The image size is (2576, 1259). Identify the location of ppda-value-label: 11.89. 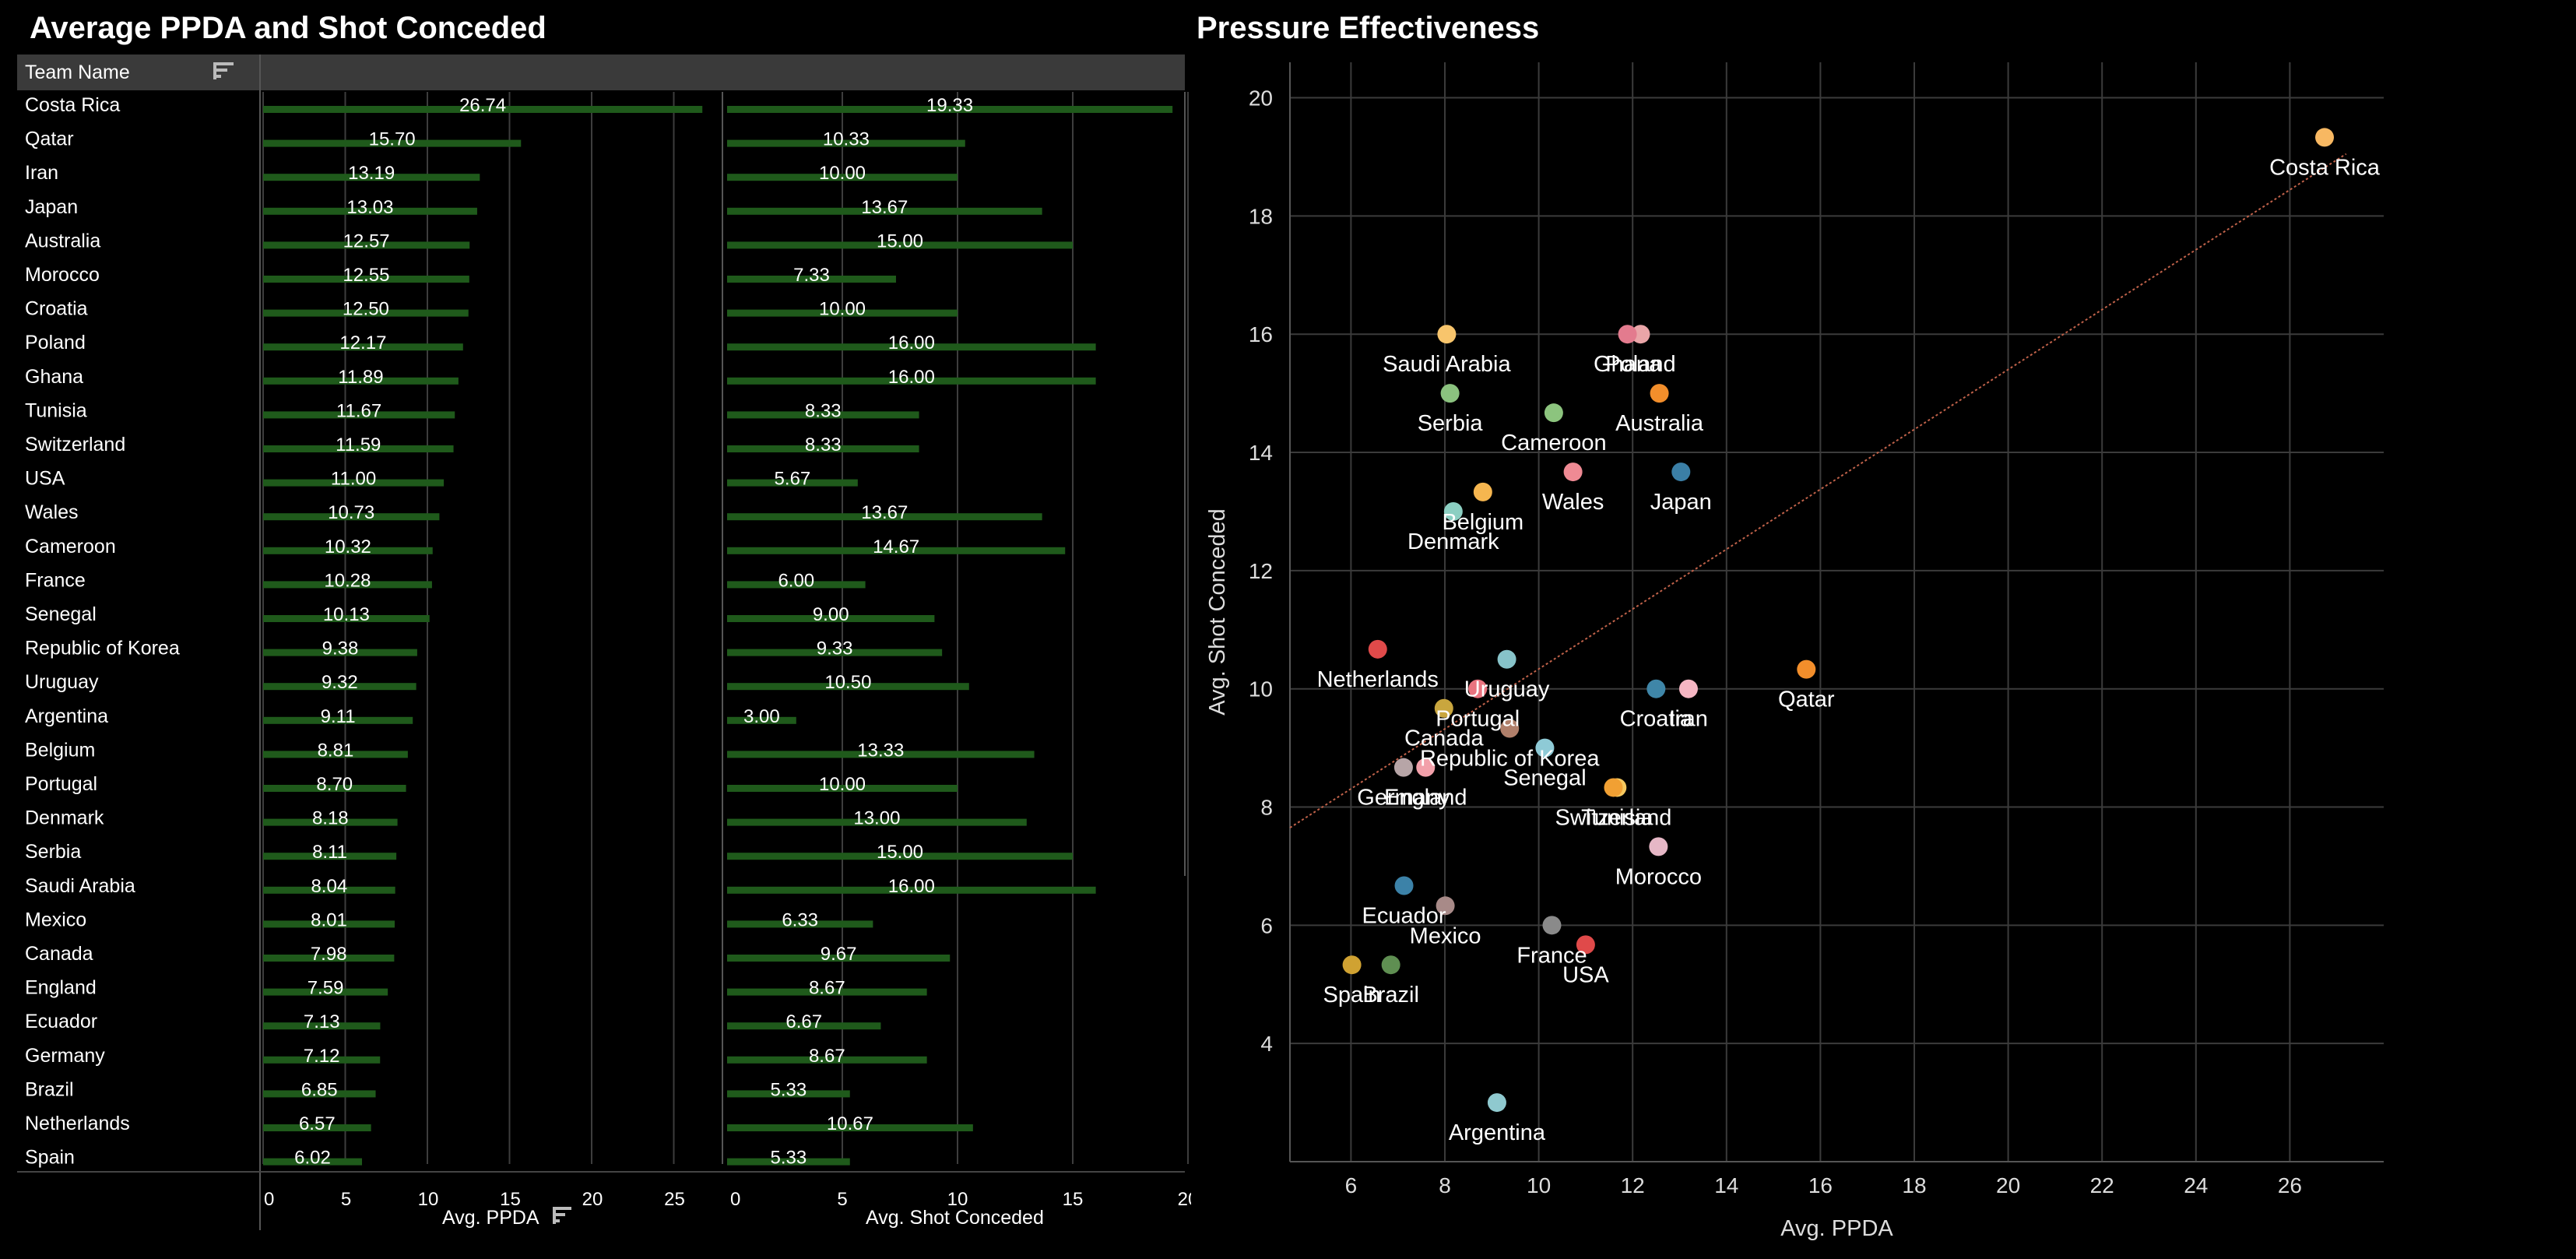
(360, 377).